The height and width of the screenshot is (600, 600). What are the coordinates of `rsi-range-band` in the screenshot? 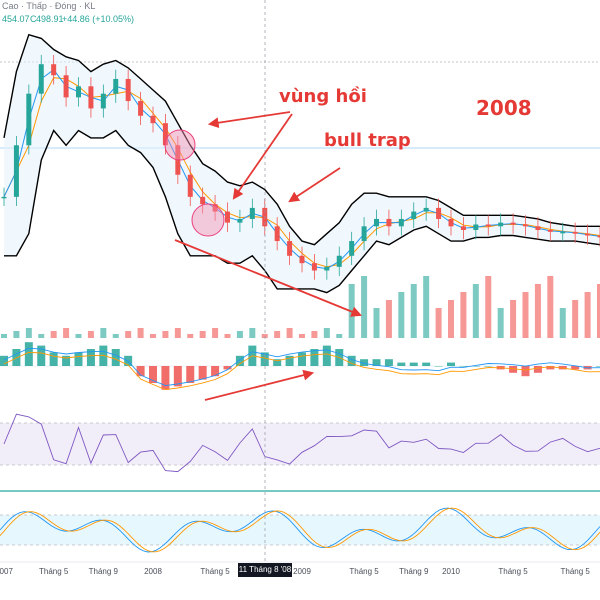 It's located at (300, 444).